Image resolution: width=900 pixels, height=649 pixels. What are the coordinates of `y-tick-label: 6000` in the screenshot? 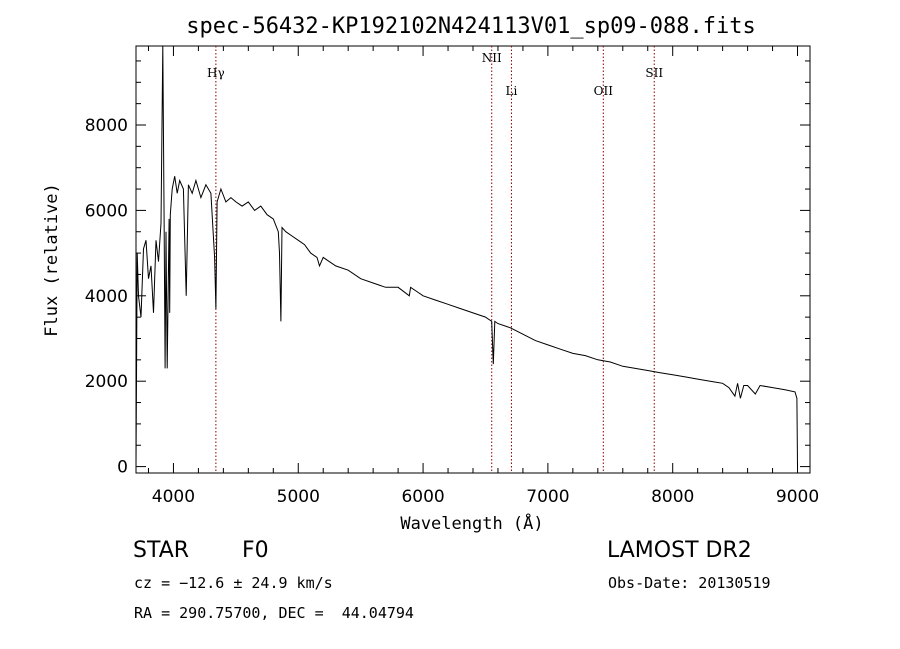 It's located at (106, 211).